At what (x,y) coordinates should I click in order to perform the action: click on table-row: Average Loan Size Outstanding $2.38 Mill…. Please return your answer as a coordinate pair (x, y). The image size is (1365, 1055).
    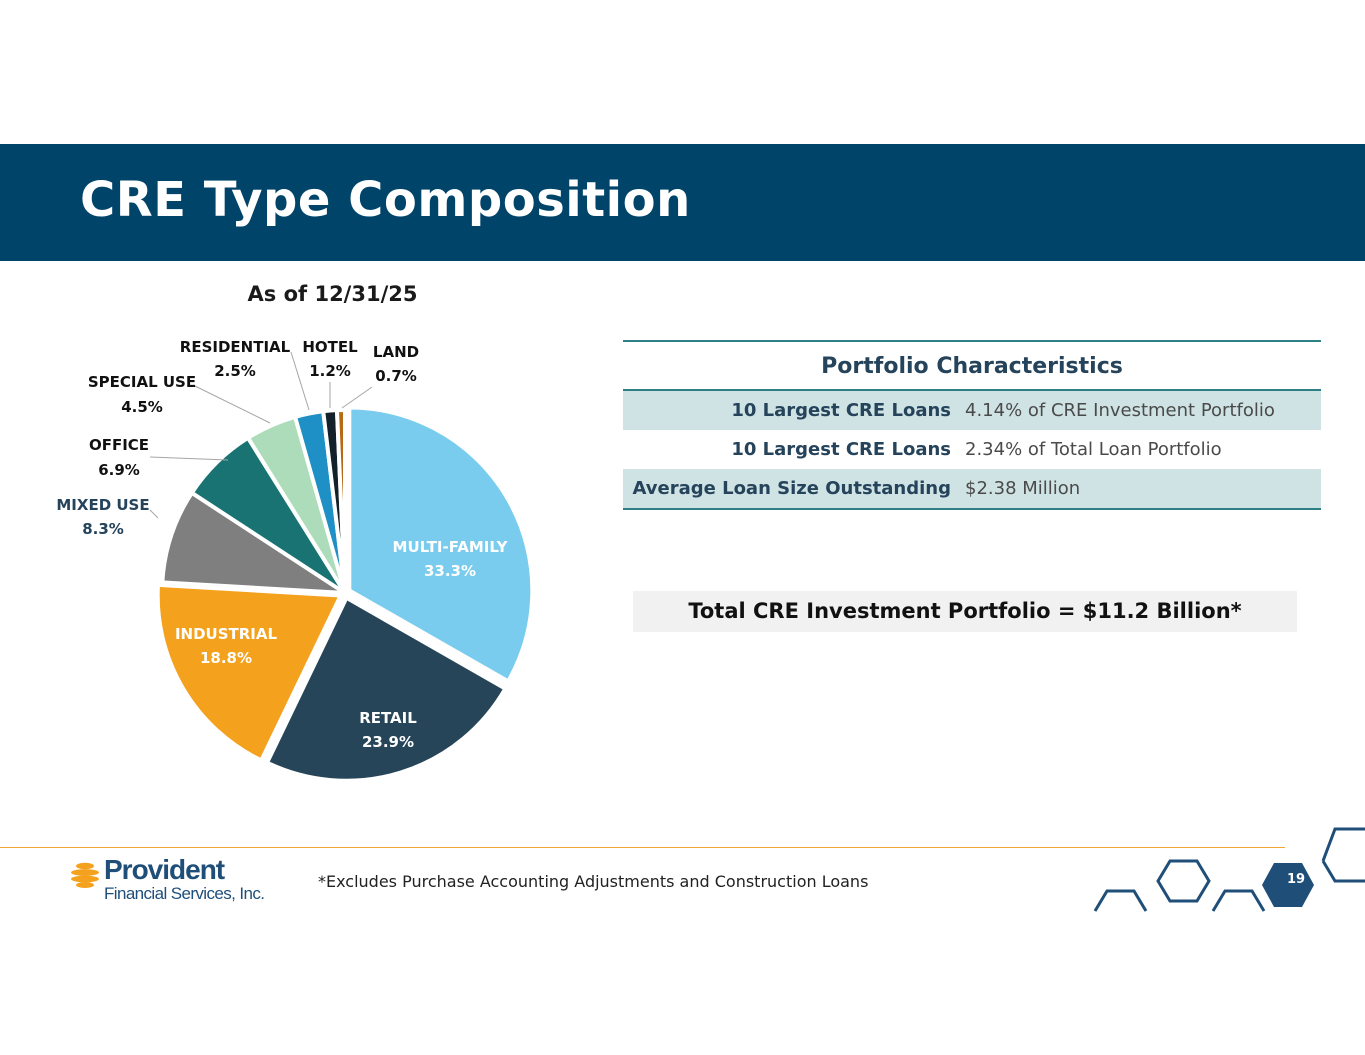
    Looking at the image, I should click on (972, 489).